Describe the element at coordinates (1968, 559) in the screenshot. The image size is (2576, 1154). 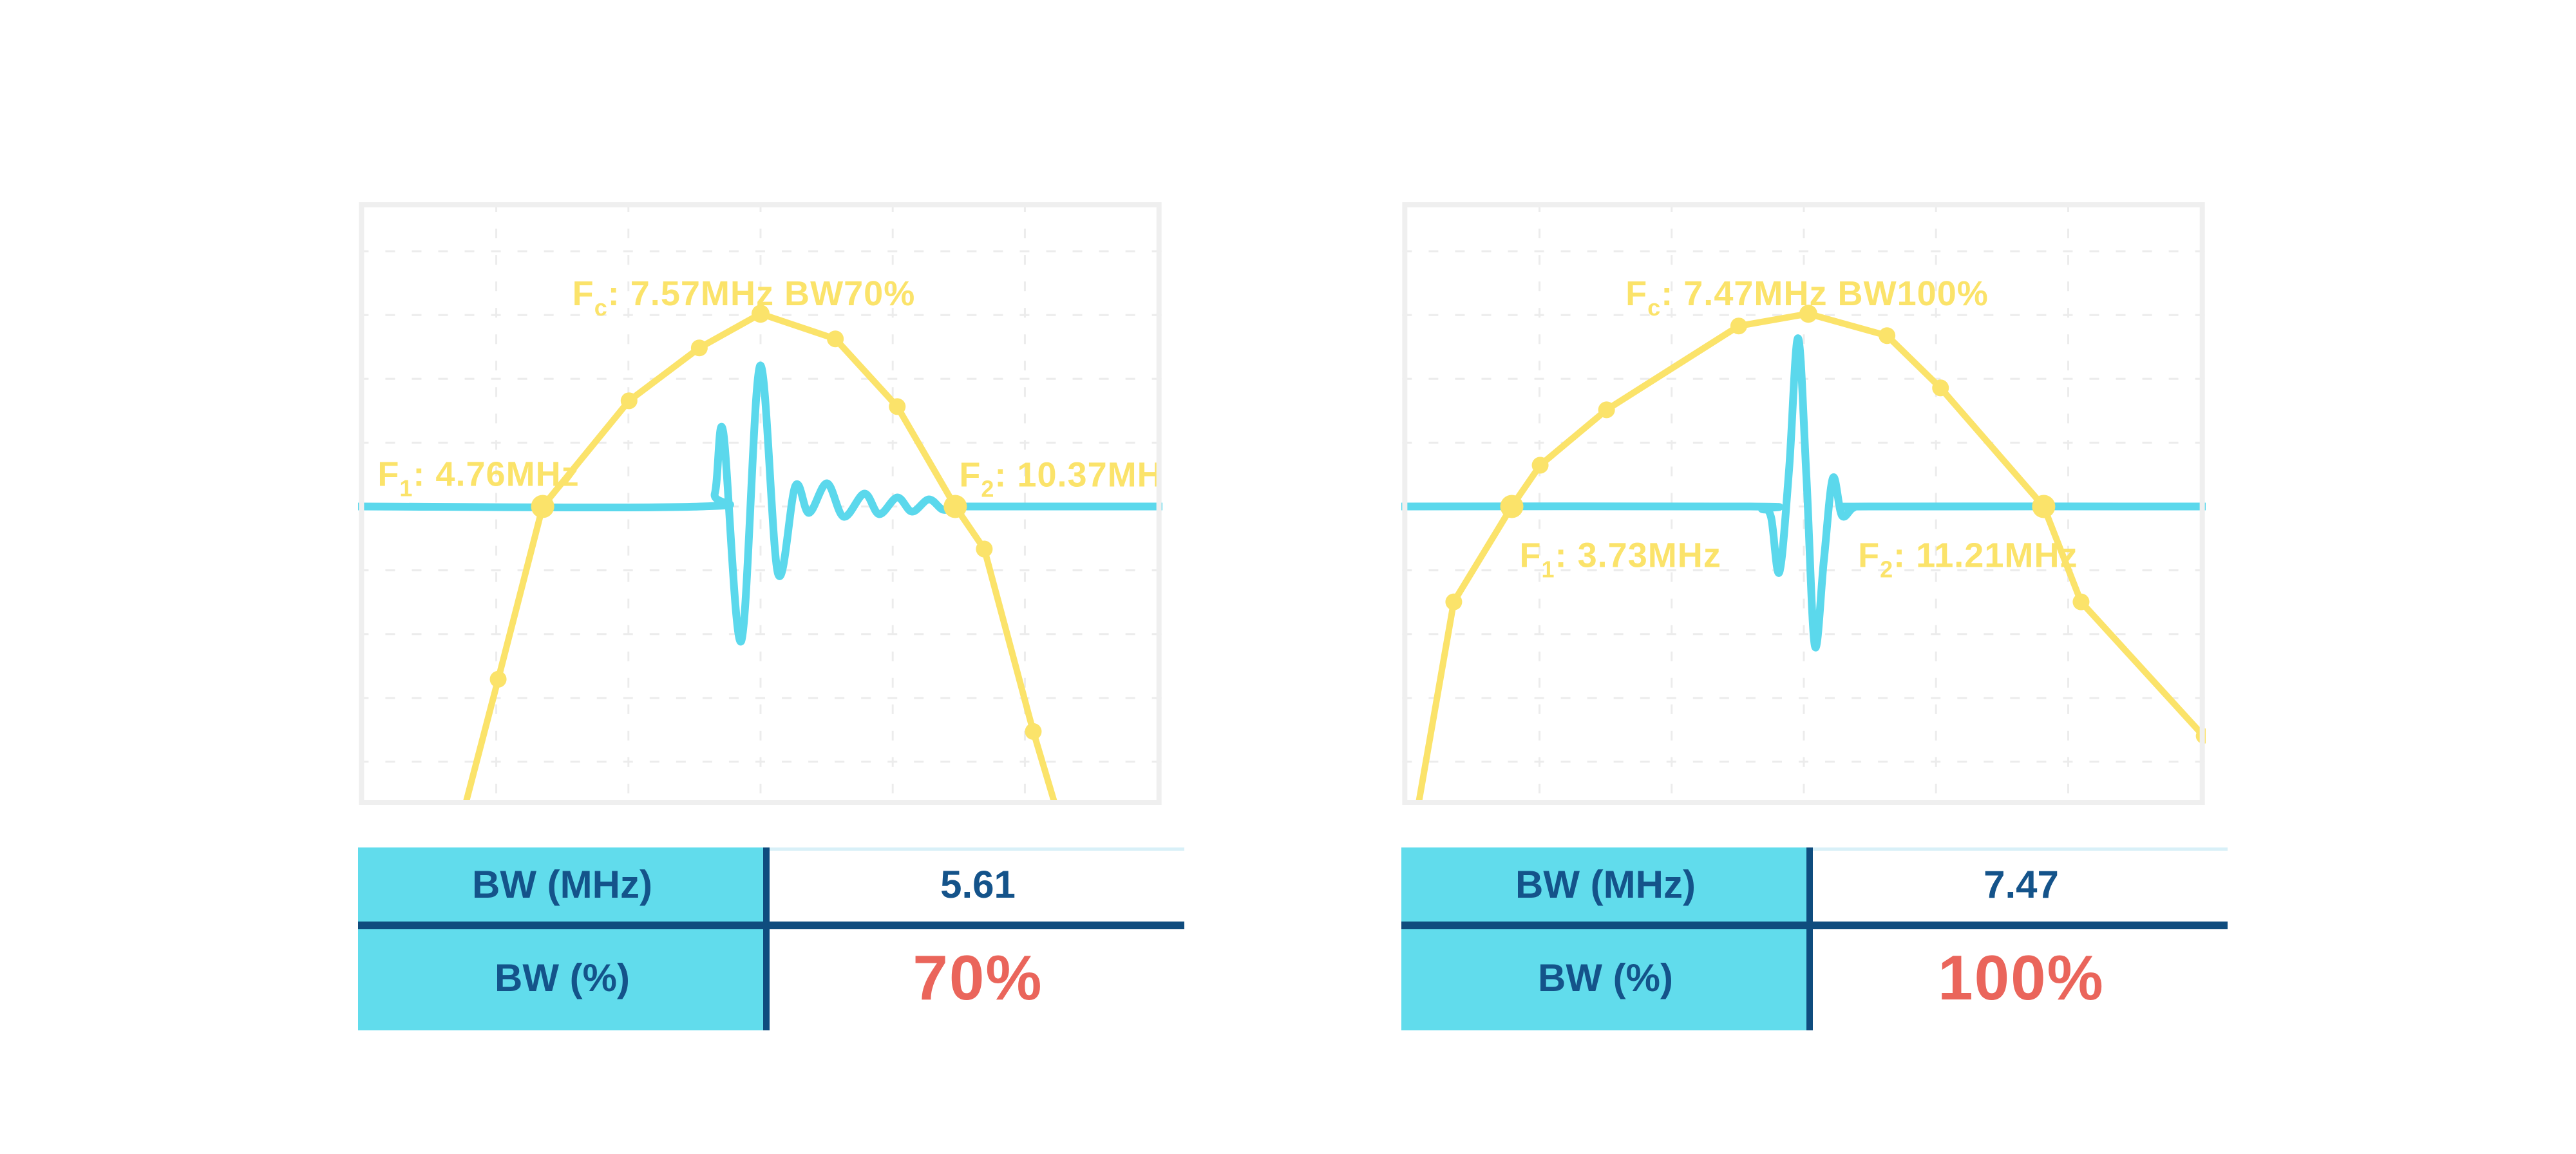
I see `f2-label: F2: 11.21MHz` at that location.